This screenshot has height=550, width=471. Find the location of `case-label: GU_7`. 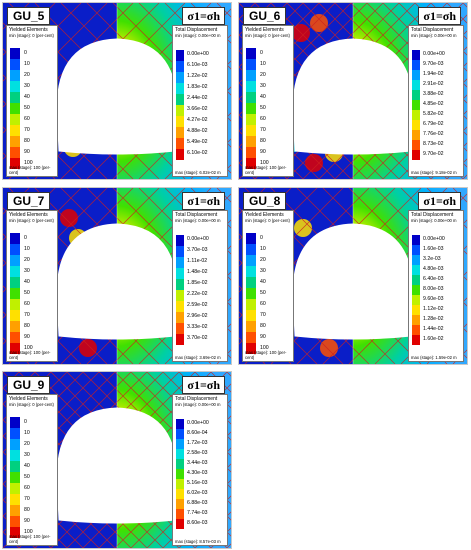

case-label: GU_7 is located at coordinates (29, 201).